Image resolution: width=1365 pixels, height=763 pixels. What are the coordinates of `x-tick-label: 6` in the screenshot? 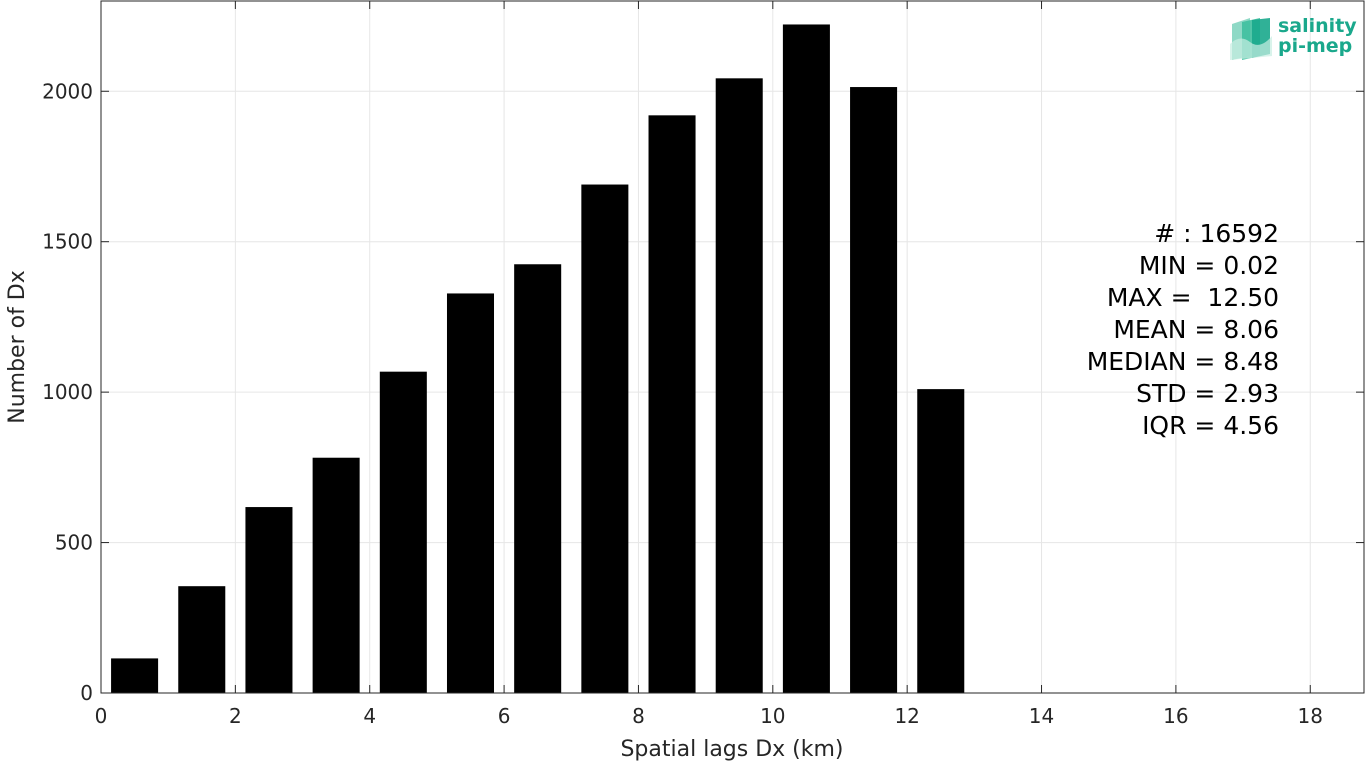 It's located at (504, 716).